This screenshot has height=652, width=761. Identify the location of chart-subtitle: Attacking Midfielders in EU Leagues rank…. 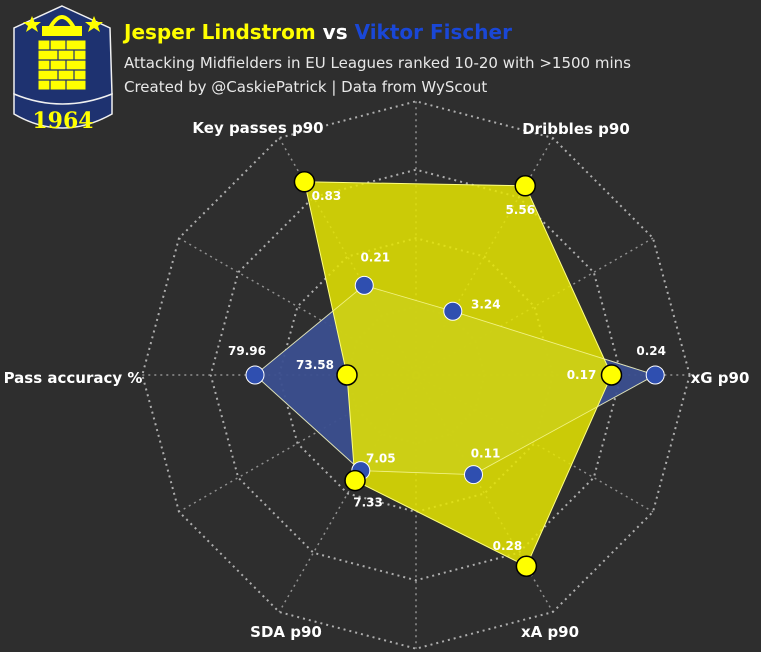
(377, 63).